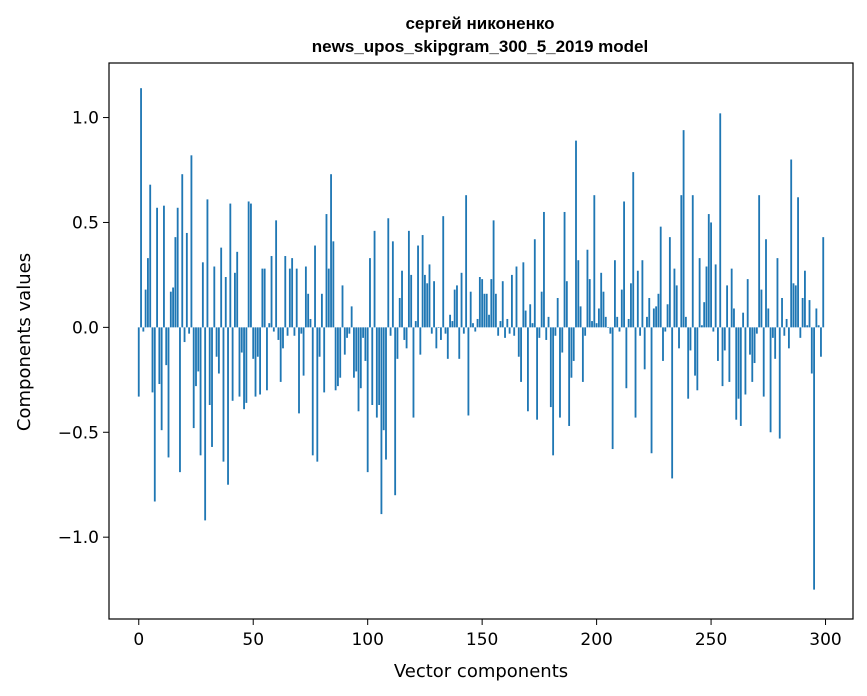  Describe the element at coordinates (482, 640) in the screenshot. I see `x-tick-label: 150` at that location.